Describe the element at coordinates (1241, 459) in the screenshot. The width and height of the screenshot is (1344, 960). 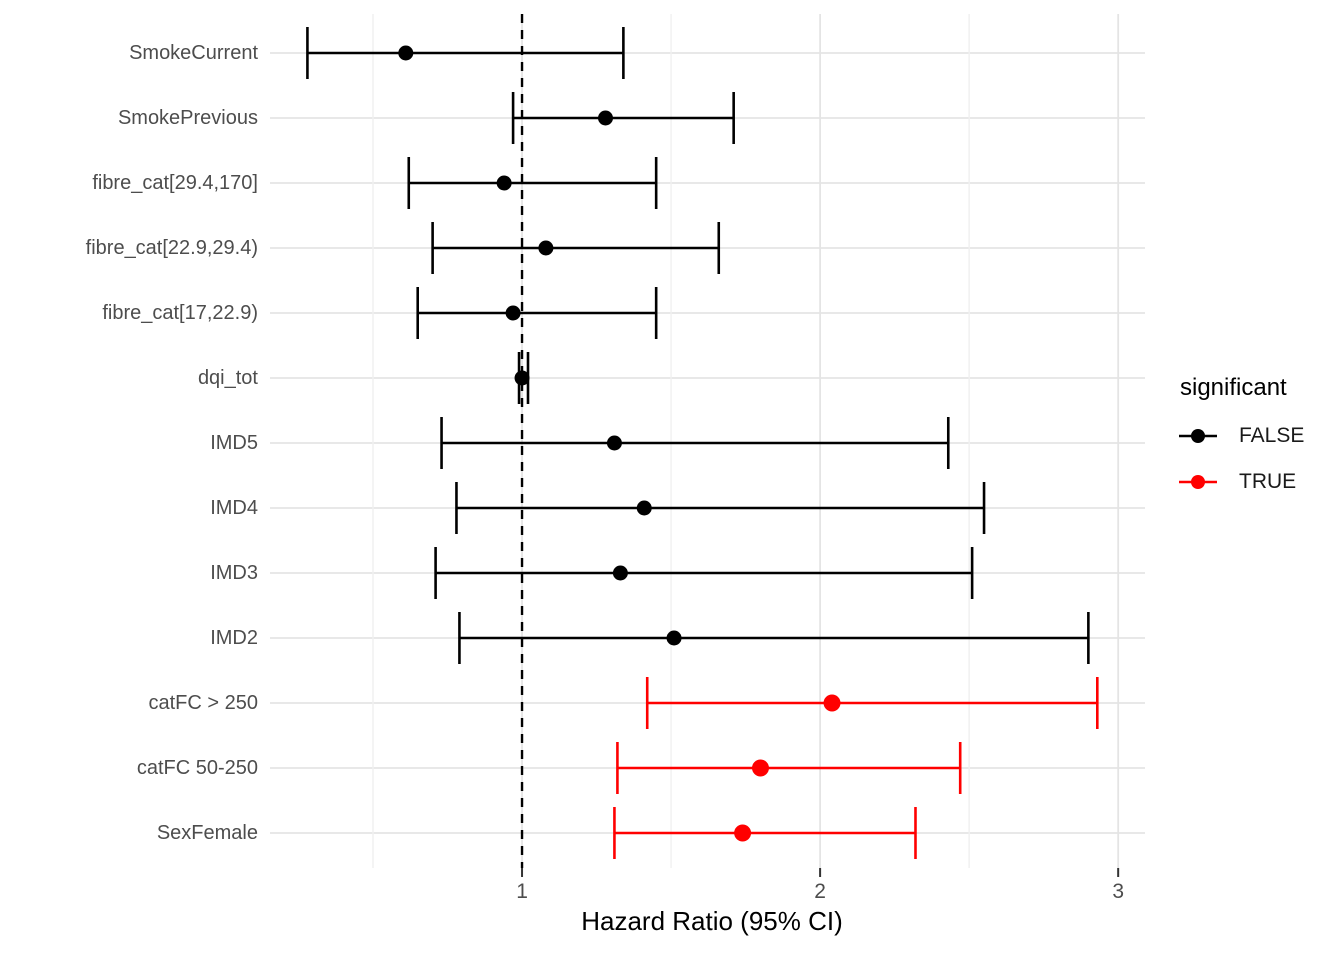
I see `legend-entries: FALSE TRUE` at that location.